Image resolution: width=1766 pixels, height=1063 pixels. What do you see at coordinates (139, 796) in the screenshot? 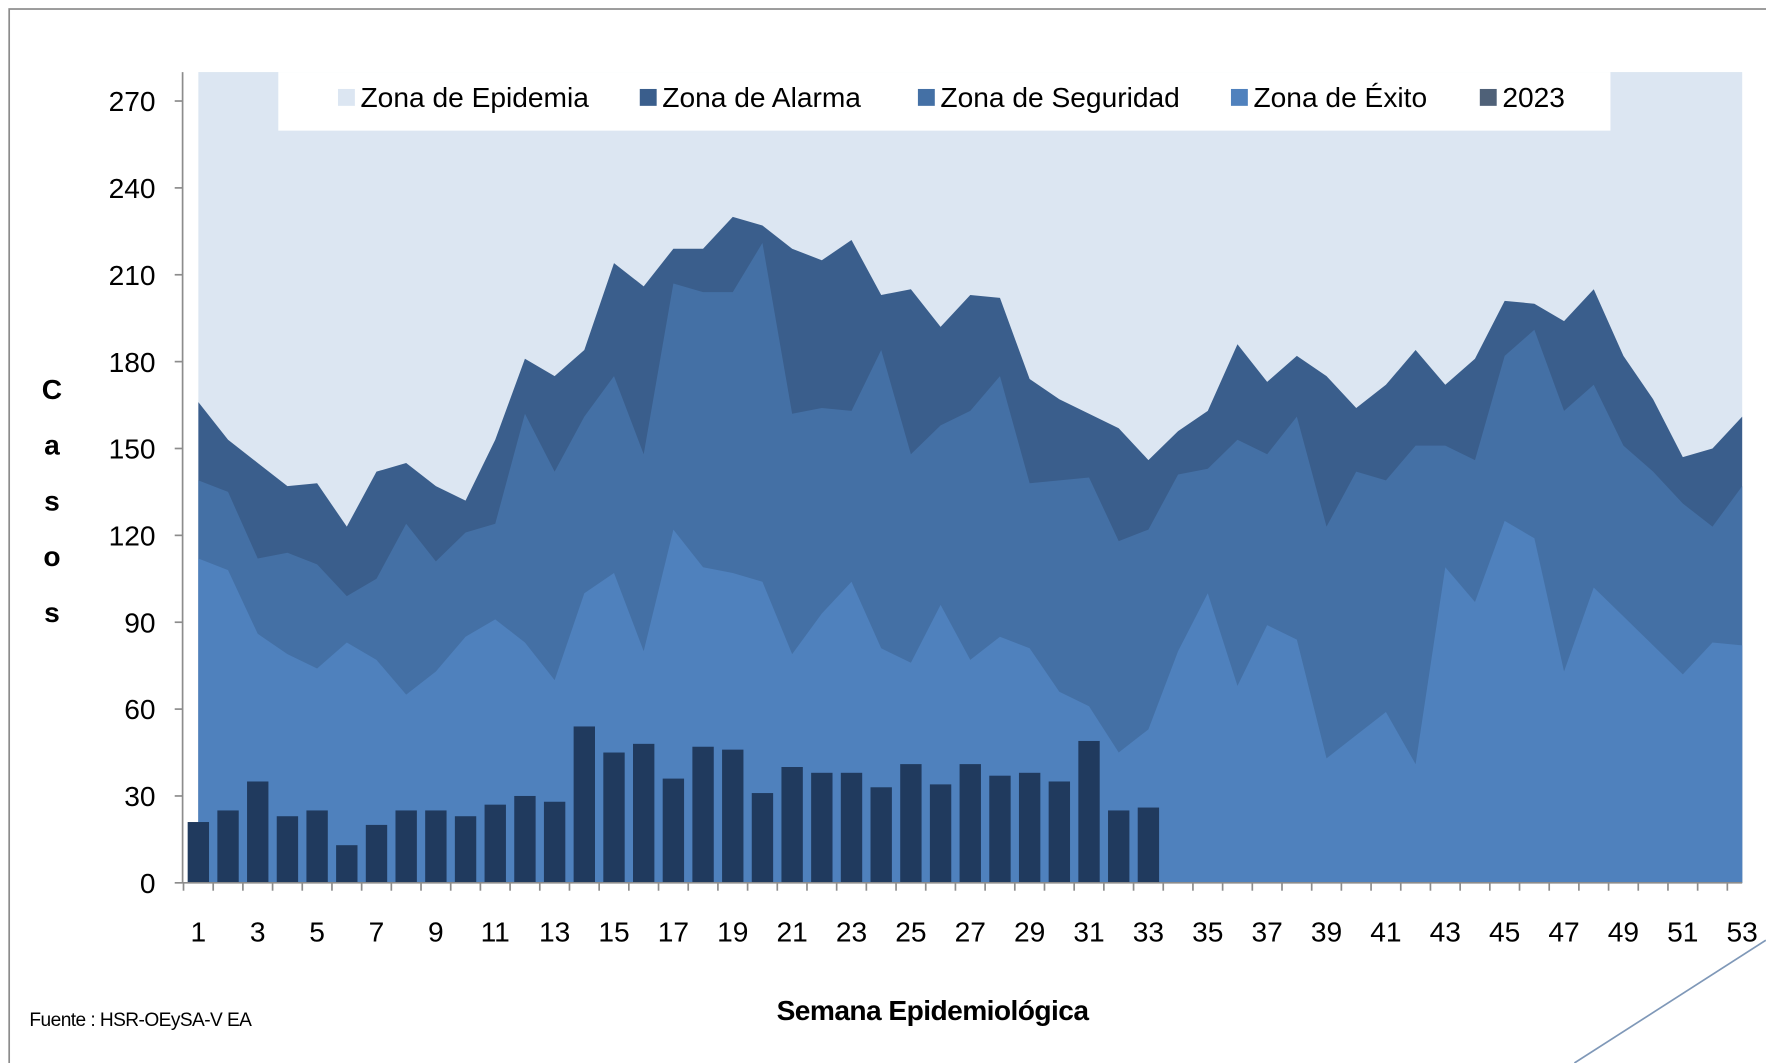
I see `y-tick-label: 30` at bounding box center [139, 796].